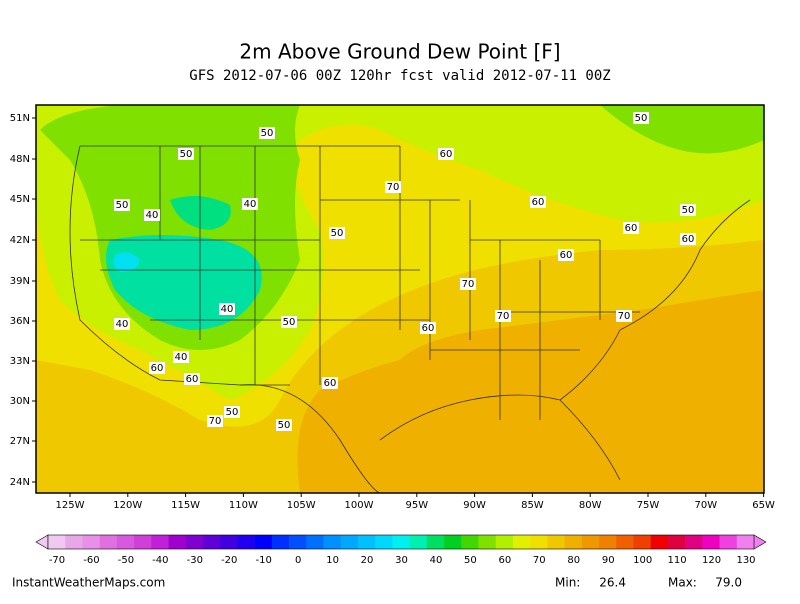 This screenshot has width=800, height=604. I want to click on lat-label: 42N, so click(20, 240).